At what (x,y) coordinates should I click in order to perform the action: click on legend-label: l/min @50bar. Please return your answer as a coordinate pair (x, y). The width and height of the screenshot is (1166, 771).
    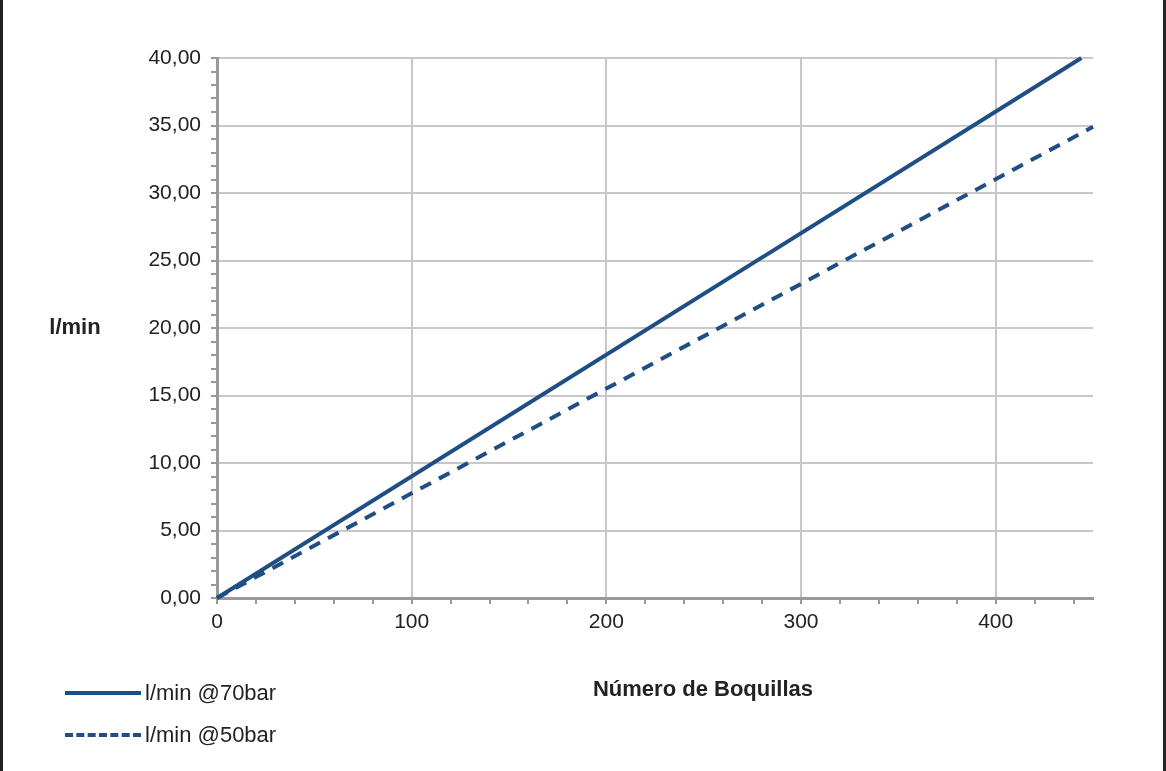
    Looking at the image, I should click on (211, 735).